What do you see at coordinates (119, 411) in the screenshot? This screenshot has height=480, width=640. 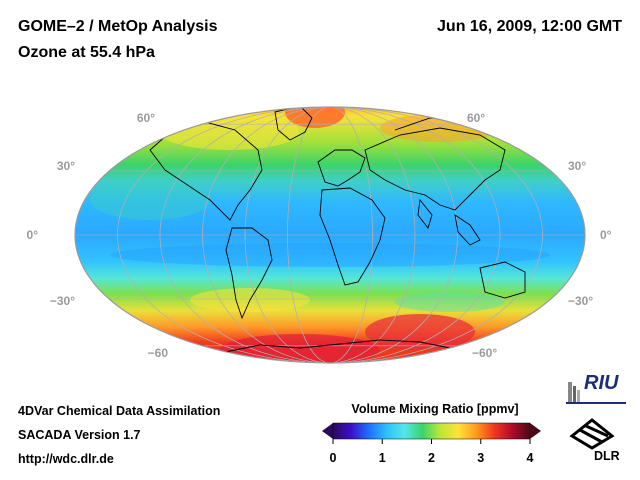 I see `footer-line-1: 4DVar Chemical Data Assimilation` at bounding box center [119, 411].